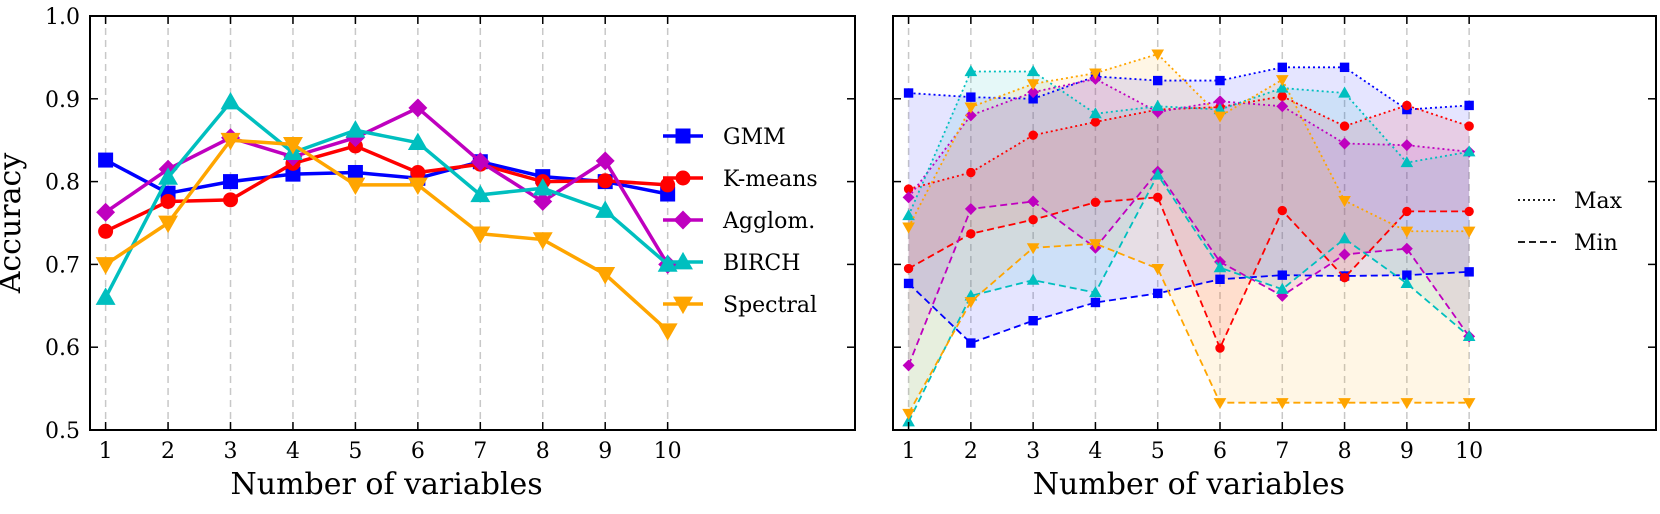 The image size is (1660, 514). Describe the element at coordinates (387, 484) in the screenshot. I see `left-x-axis-label: Number of variables` at that location.